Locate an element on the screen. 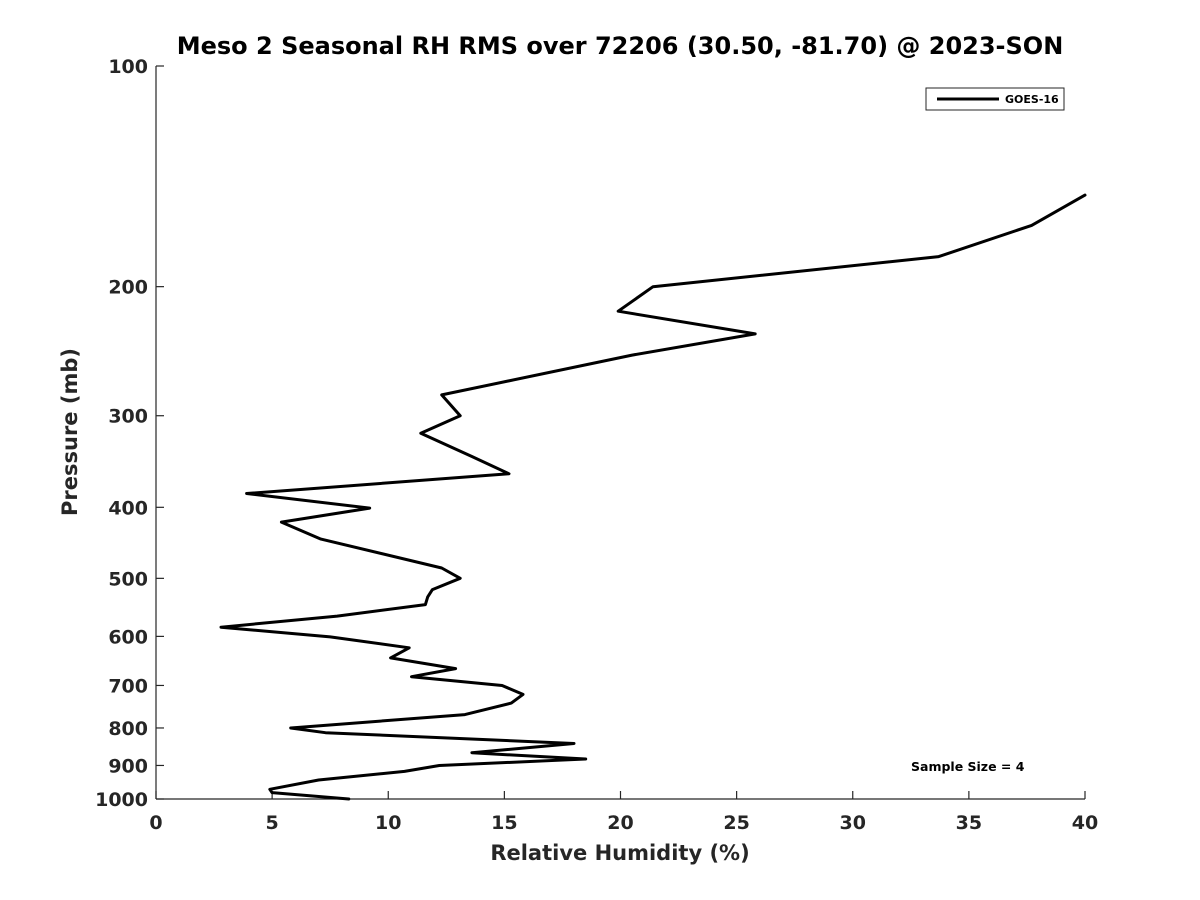  y-tick-label: 800 is located at coordinates (128, 729).